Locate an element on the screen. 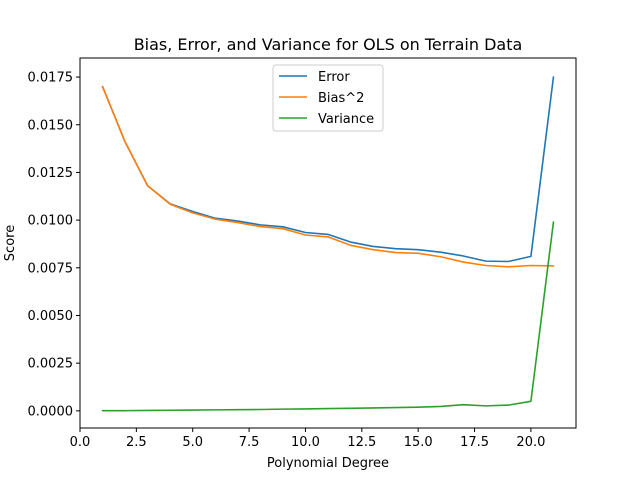 Image resolution: width=640 pixels, height=484 pixels. x-tick-label: 20.0 is located at coordinates (530, 442).